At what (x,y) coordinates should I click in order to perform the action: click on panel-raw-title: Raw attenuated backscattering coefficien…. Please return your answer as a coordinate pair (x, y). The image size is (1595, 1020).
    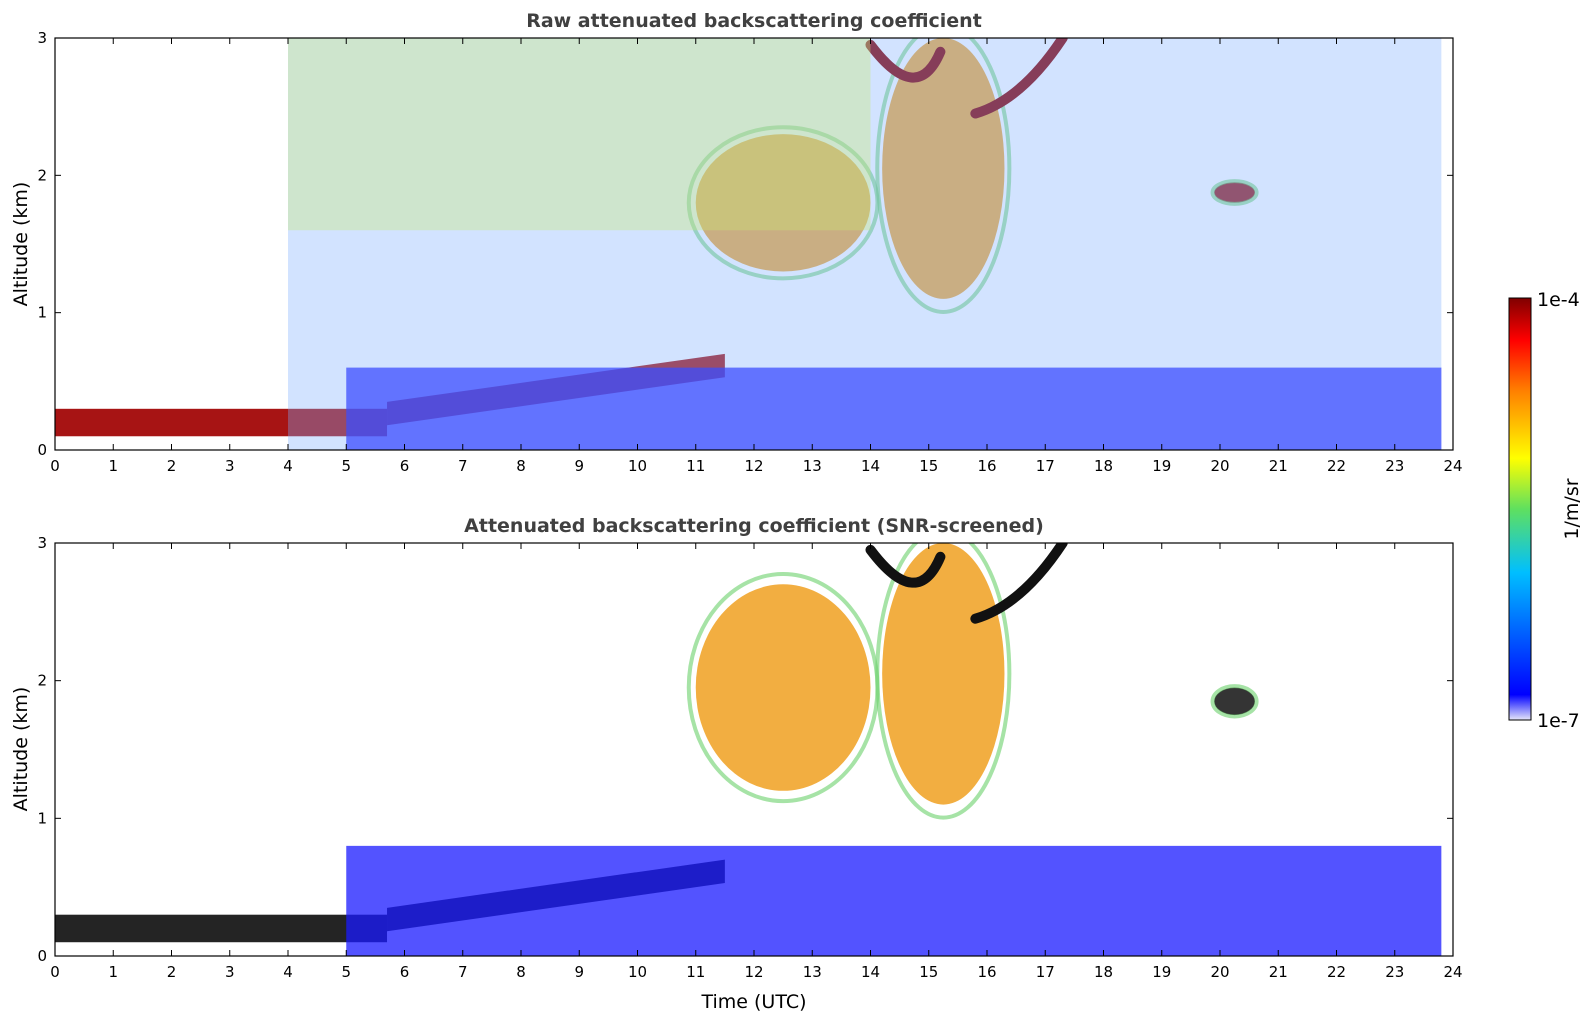
    Looking at the image, I should click on (754, 21).